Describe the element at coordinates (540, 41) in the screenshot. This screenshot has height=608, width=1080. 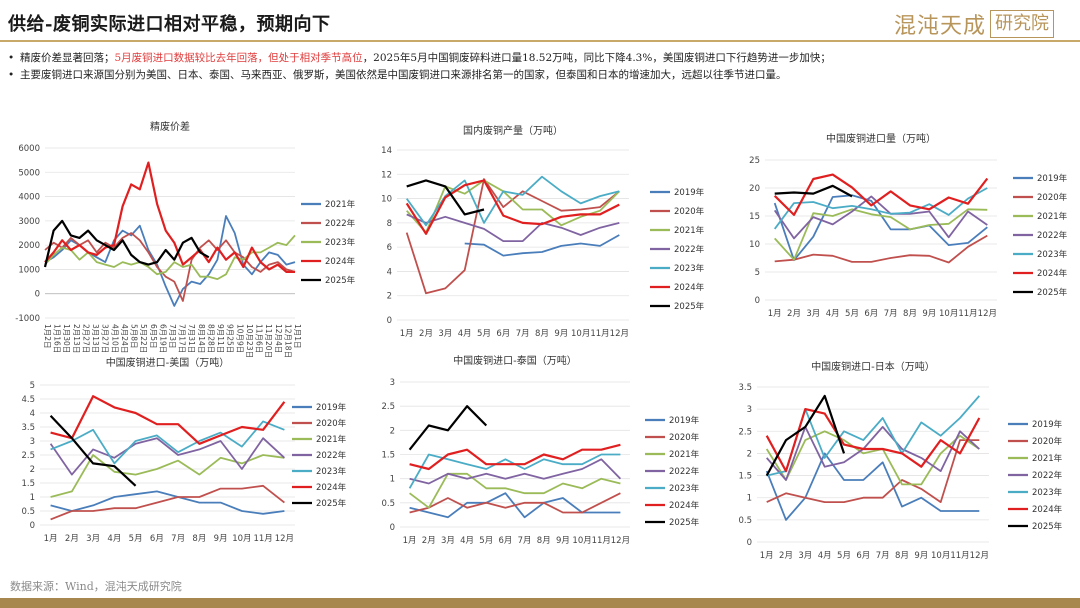
I see `title-divider` at that location.